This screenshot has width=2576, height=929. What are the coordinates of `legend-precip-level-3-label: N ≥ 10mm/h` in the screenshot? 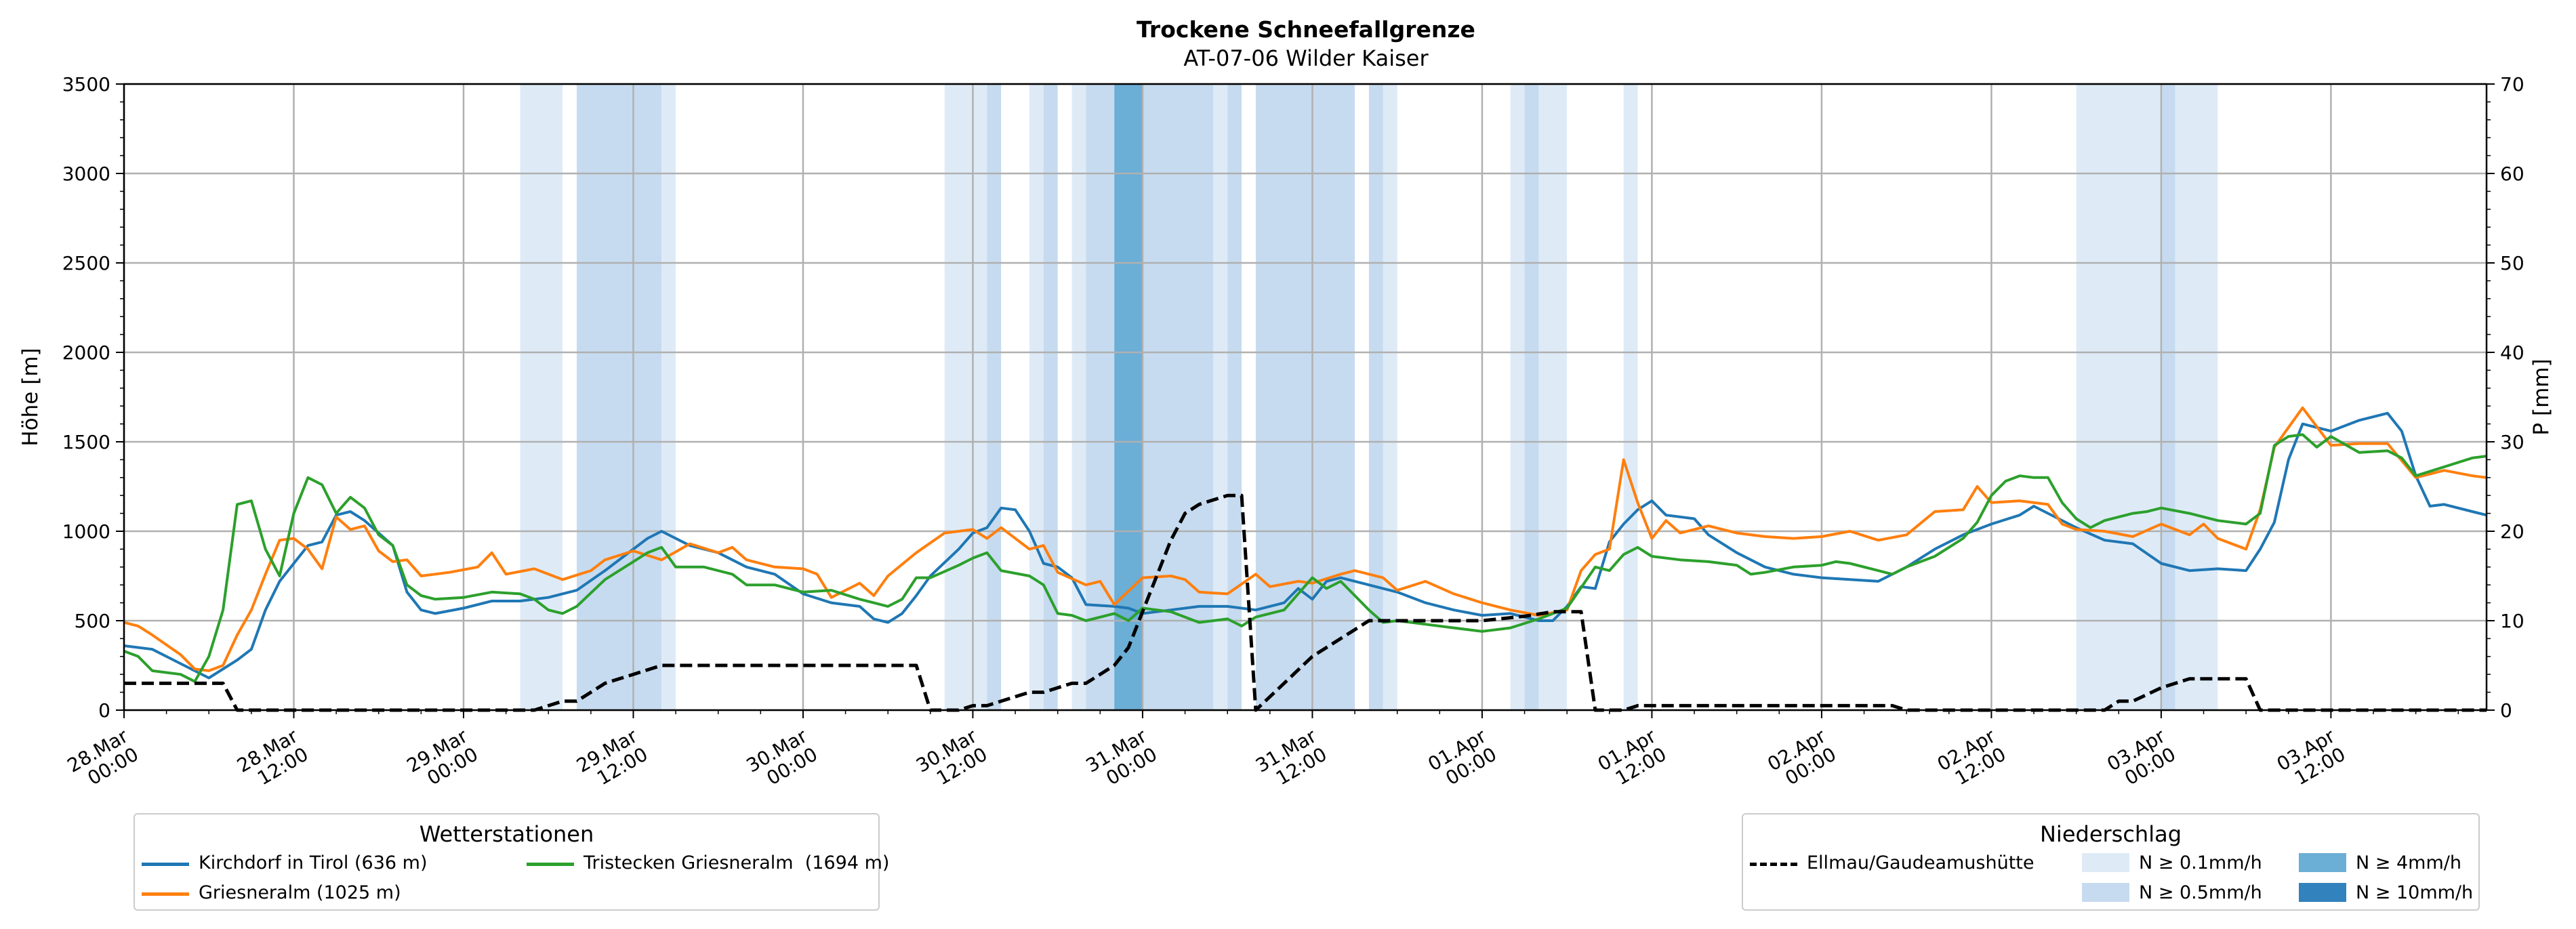 It's located at (2415, 892).